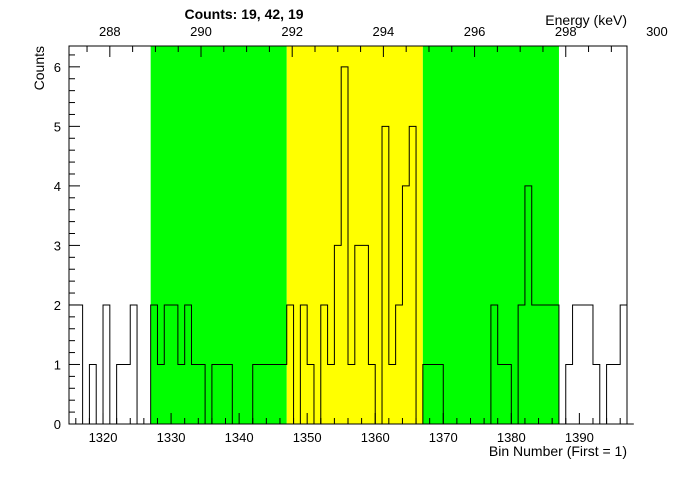 This screenshot has height=477, width=696. Describe the element at coordinates (384, 31) in the screenshot. I see `top-tick-label: 294` at that location.